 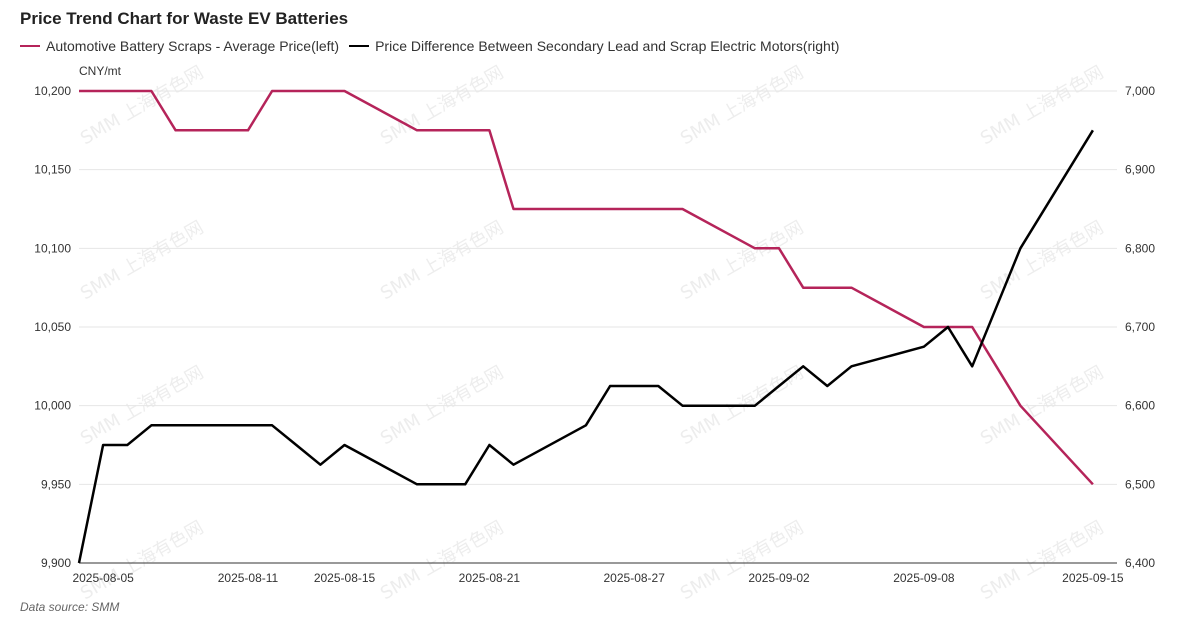 I want to click on right-axis-ticks: 6,400 6,500 6,600 6,700 6,800 6,900 7,000, so click(x=1140, y=327).